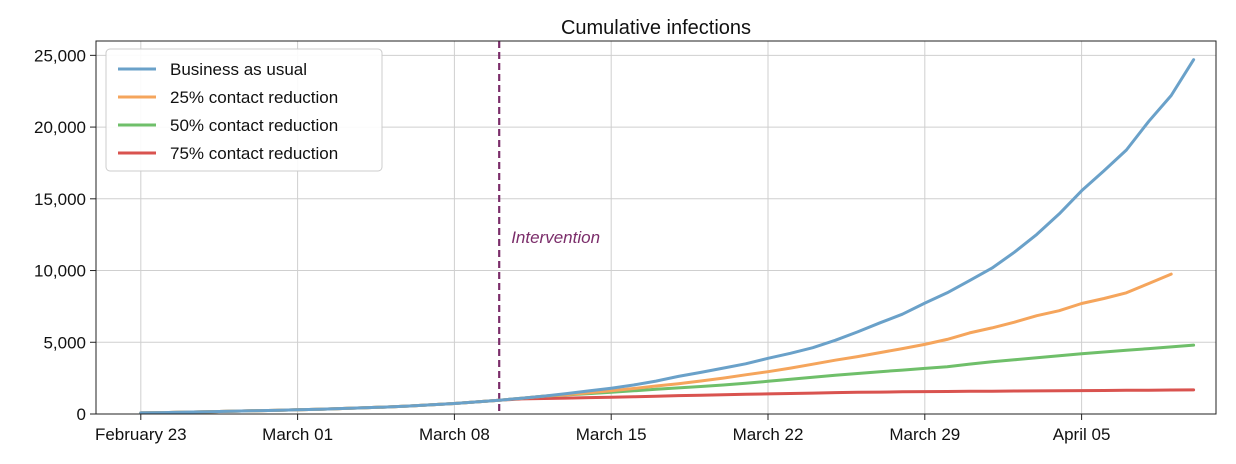 The image size is (1236, 464). I want to click on chart-title: Cumulative infections, so click(656, 28).